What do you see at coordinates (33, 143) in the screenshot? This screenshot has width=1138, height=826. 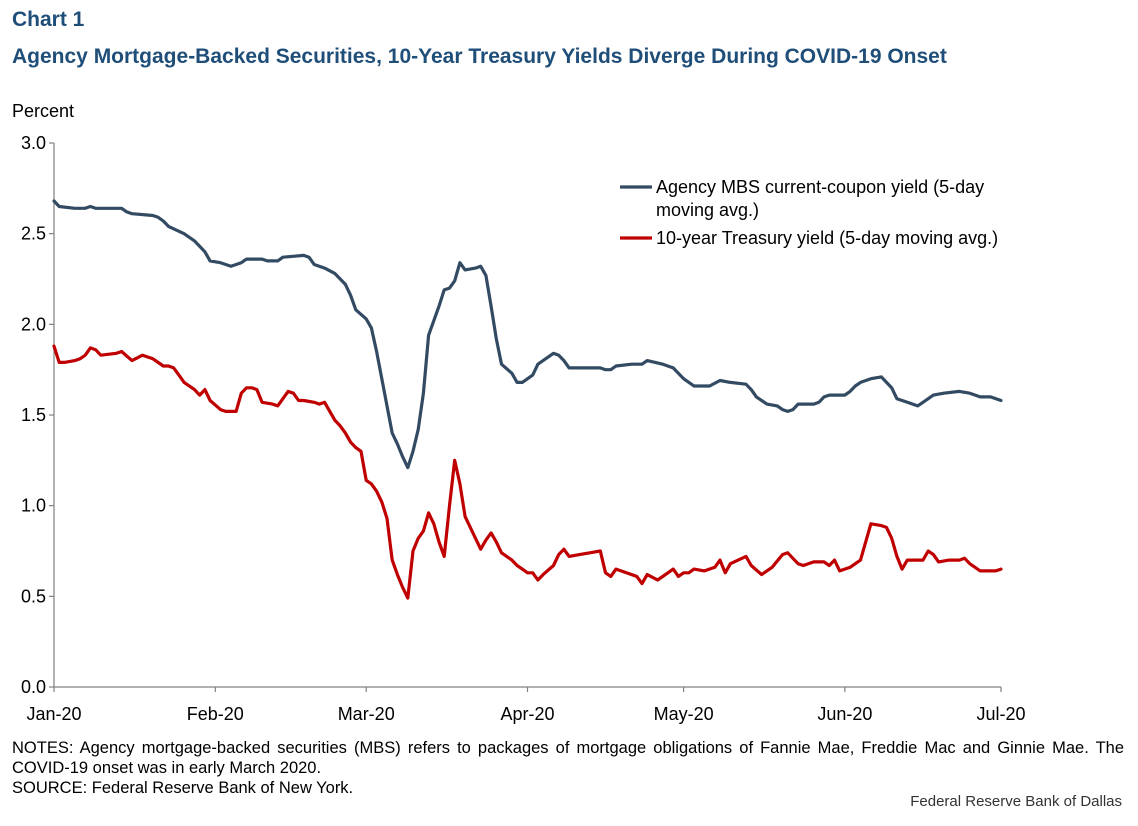 I see `y-tick-label: 3.0` at bounding box center [33, 143].